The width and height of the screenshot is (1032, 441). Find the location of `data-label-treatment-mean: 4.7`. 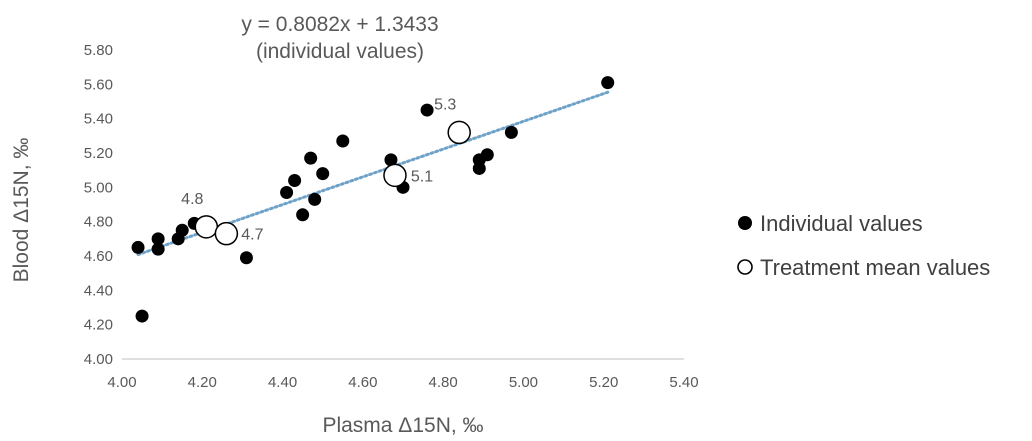

data-label-treatment-mean: 4.7 is located at coordinates (252, 235).